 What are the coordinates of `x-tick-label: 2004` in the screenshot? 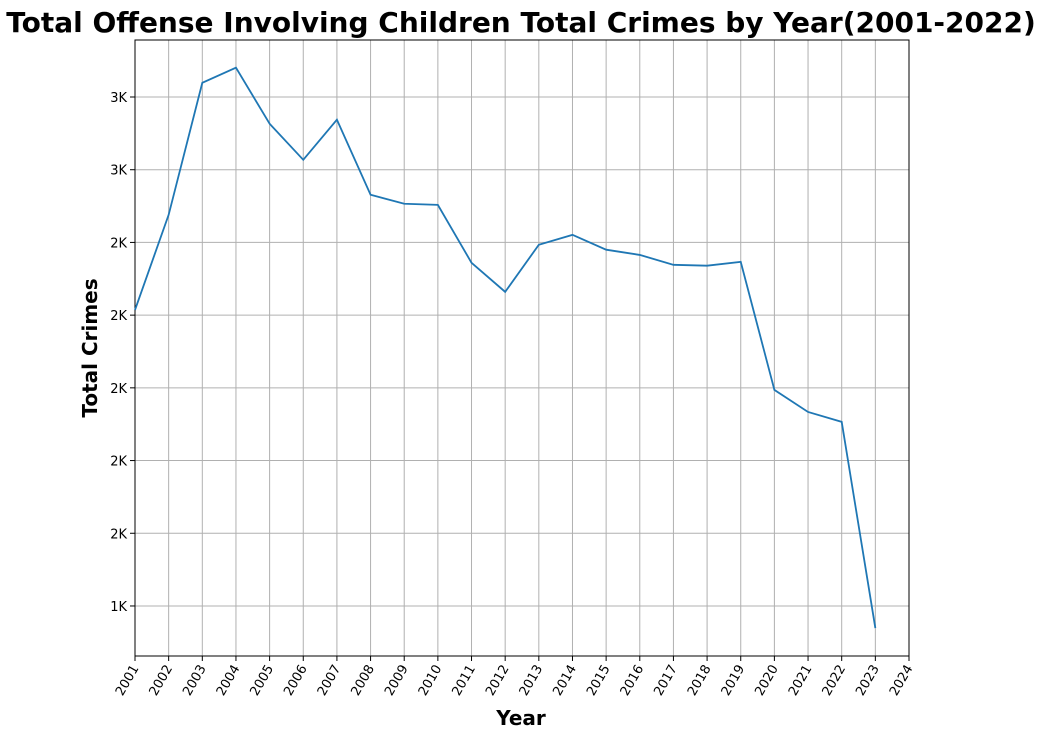 It's located at (229, 681).